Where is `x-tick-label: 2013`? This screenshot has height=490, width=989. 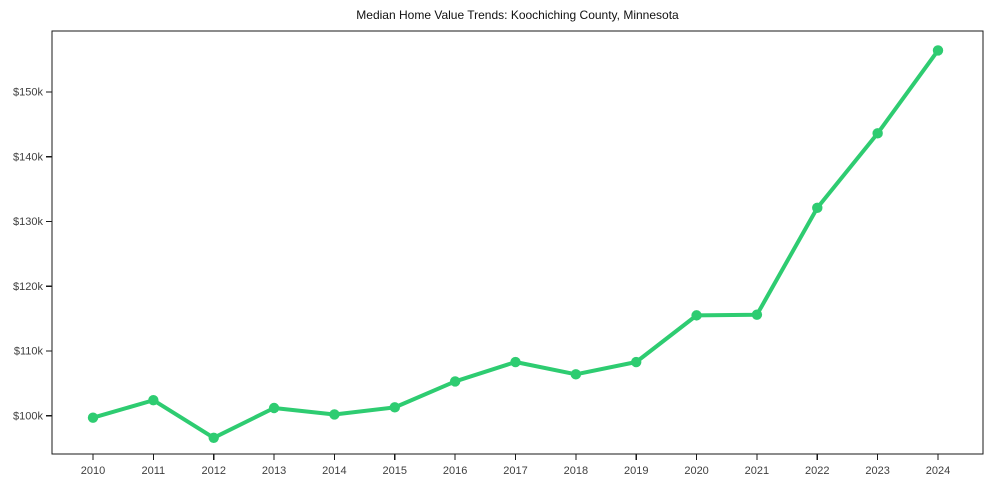 x-tick-label: 2013 is located at coordinates (274, 471).